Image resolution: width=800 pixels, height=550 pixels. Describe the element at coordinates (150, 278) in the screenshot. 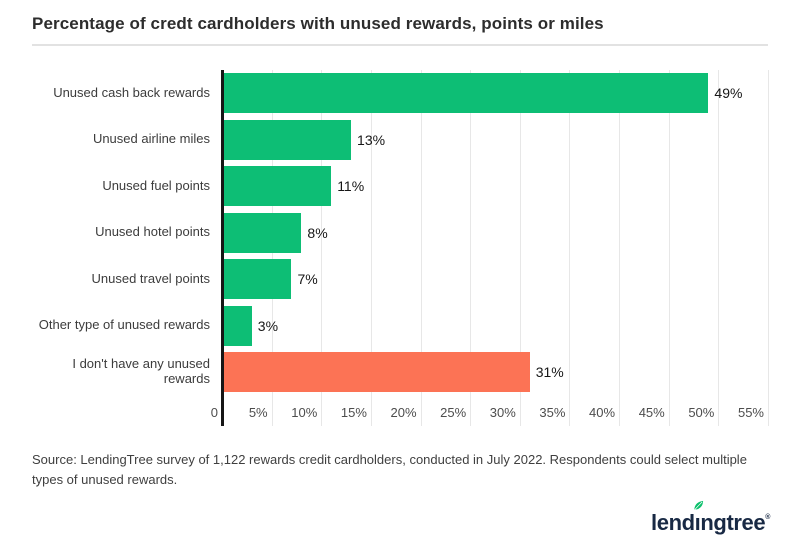

I see `category-label: Unused travel points` at that location.